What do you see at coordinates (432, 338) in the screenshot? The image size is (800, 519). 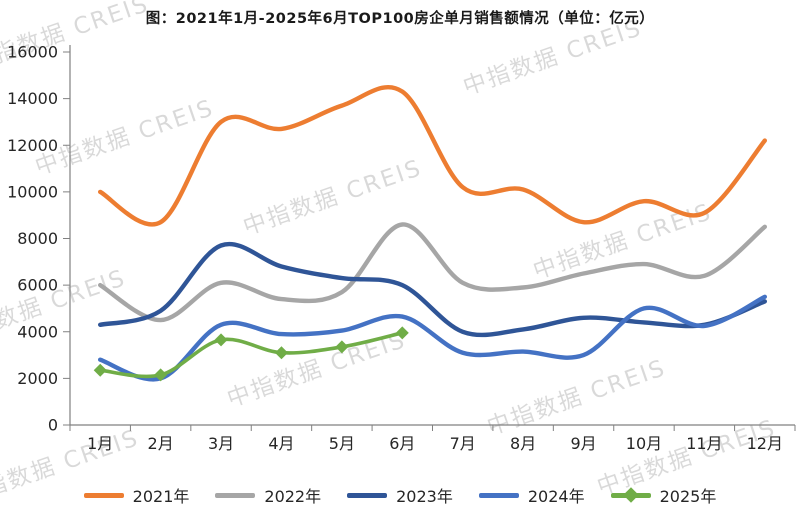 I see `series-line-2024年` at bounding box center [432, 338].